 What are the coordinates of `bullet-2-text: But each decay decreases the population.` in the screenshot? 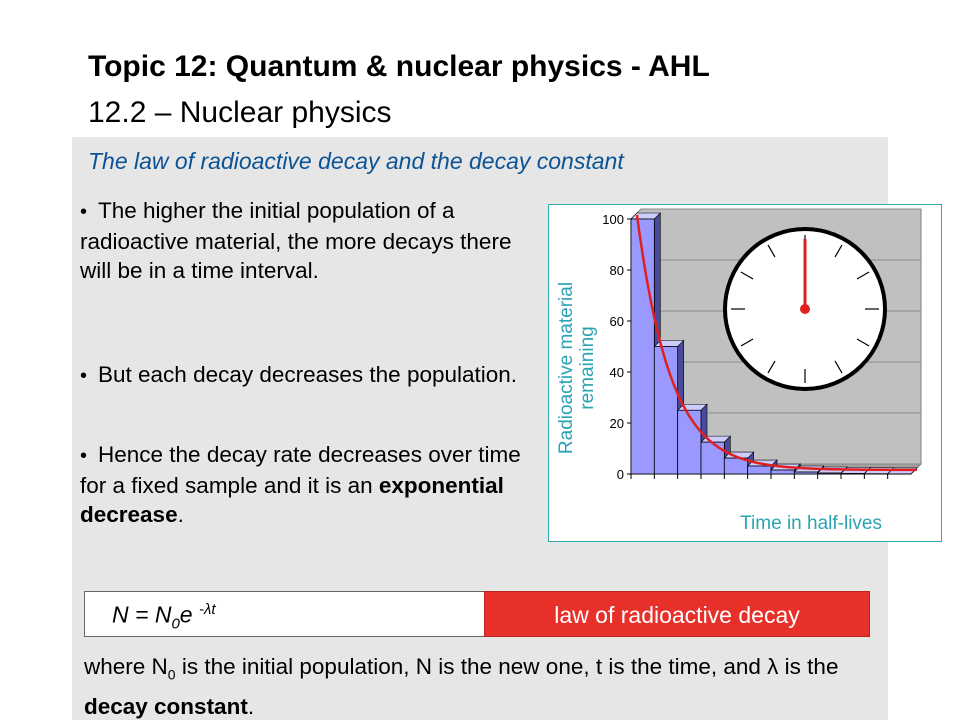 It's located at (307, 374).